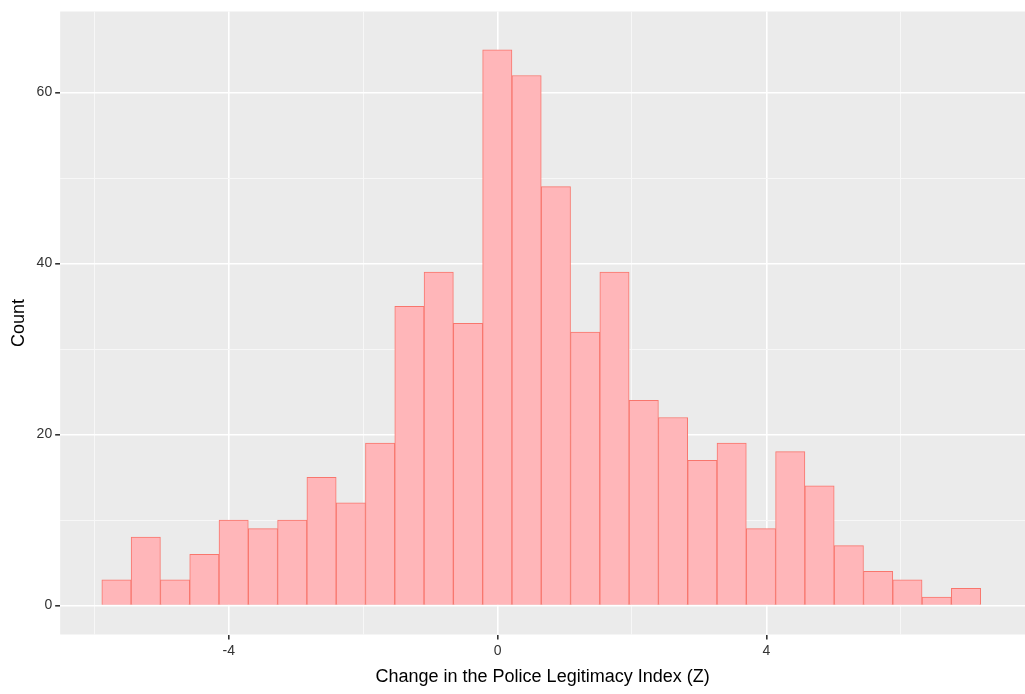  What do you see at coordinates (17, 323) in the screenshot?
I see `y-axis-title: Count` at bounding box center [17, 323].